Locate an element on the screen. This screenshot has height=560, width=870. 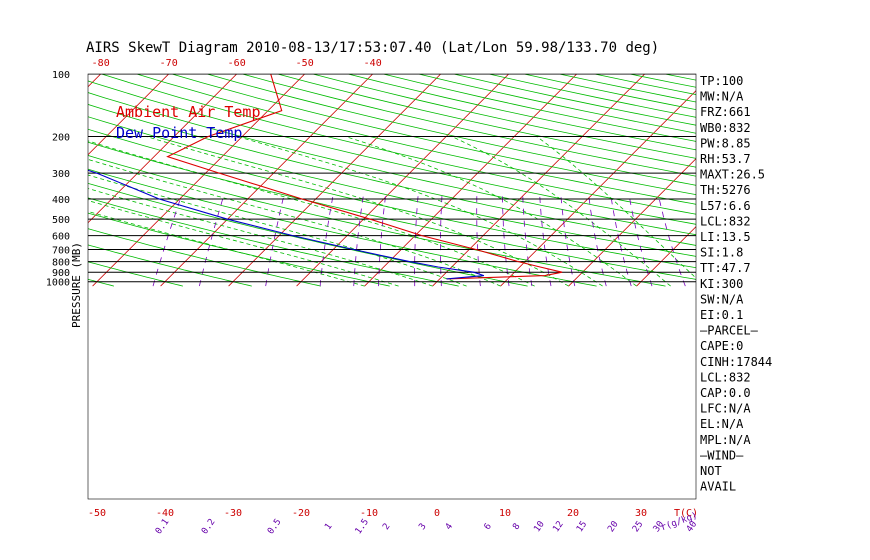
sounding-index-entry: PW:8.85 is located at coordinates (725, 143).